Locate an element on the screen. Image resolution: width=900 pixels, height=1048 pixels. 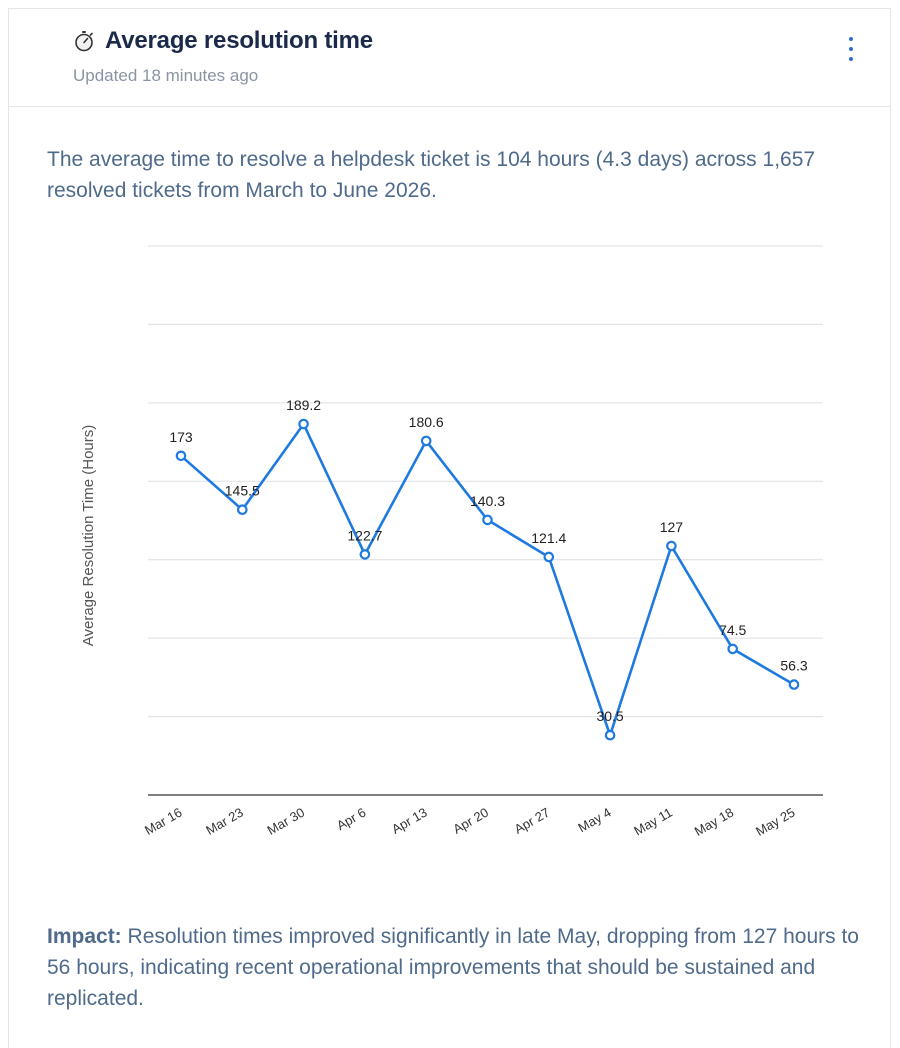
data-label: 145.5 is located at coordinates (242, 491).